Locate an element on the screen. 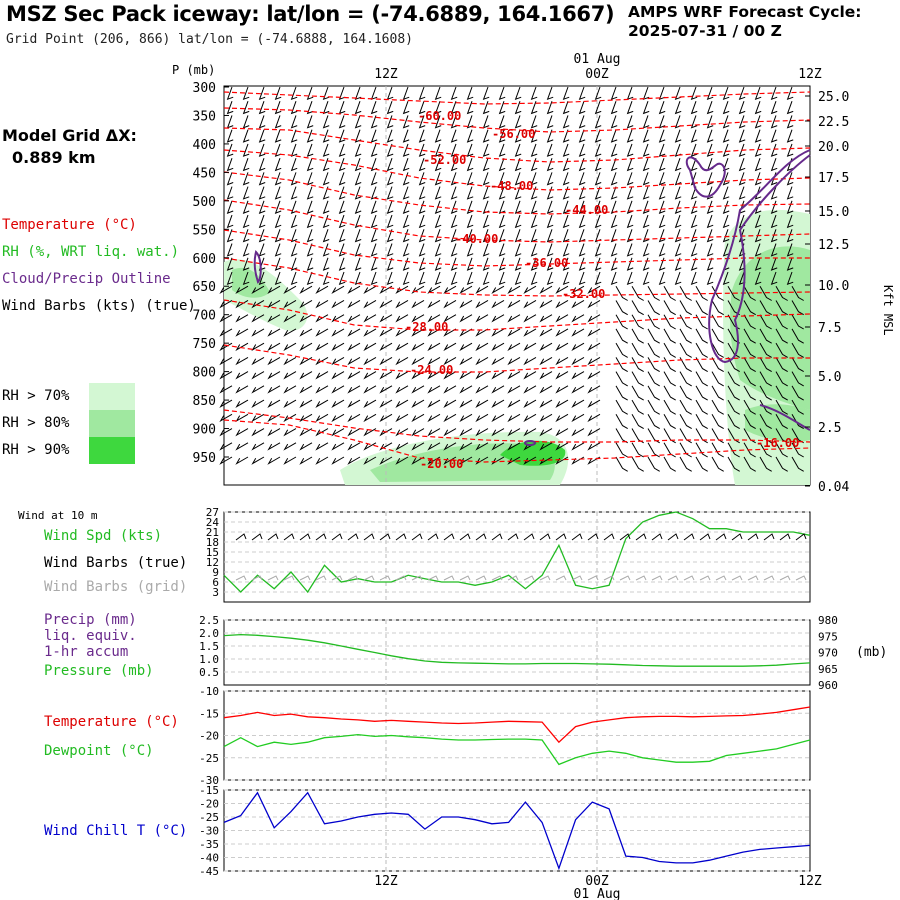 This screenshot has height=900, width=900. legend-cloud-outline: Cloud/Precip Outline is located at coordinates (86, 279).